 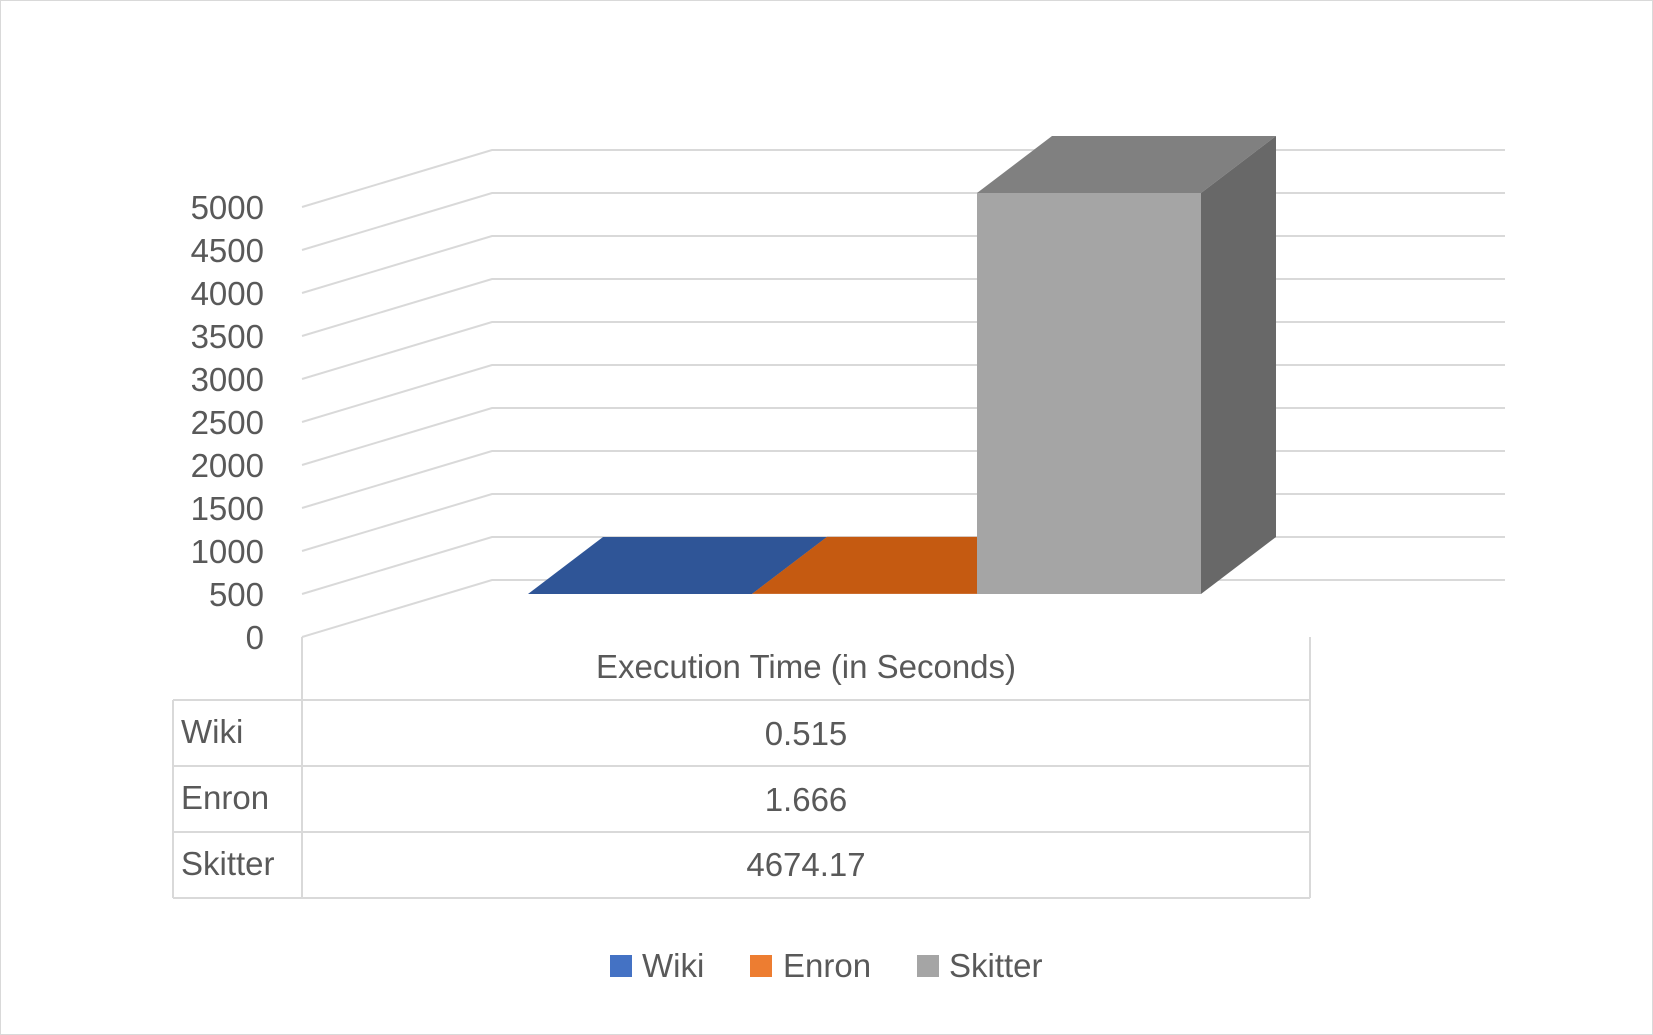 I want to click on y-tick-3500: 3500, so click(x=227, y=336).